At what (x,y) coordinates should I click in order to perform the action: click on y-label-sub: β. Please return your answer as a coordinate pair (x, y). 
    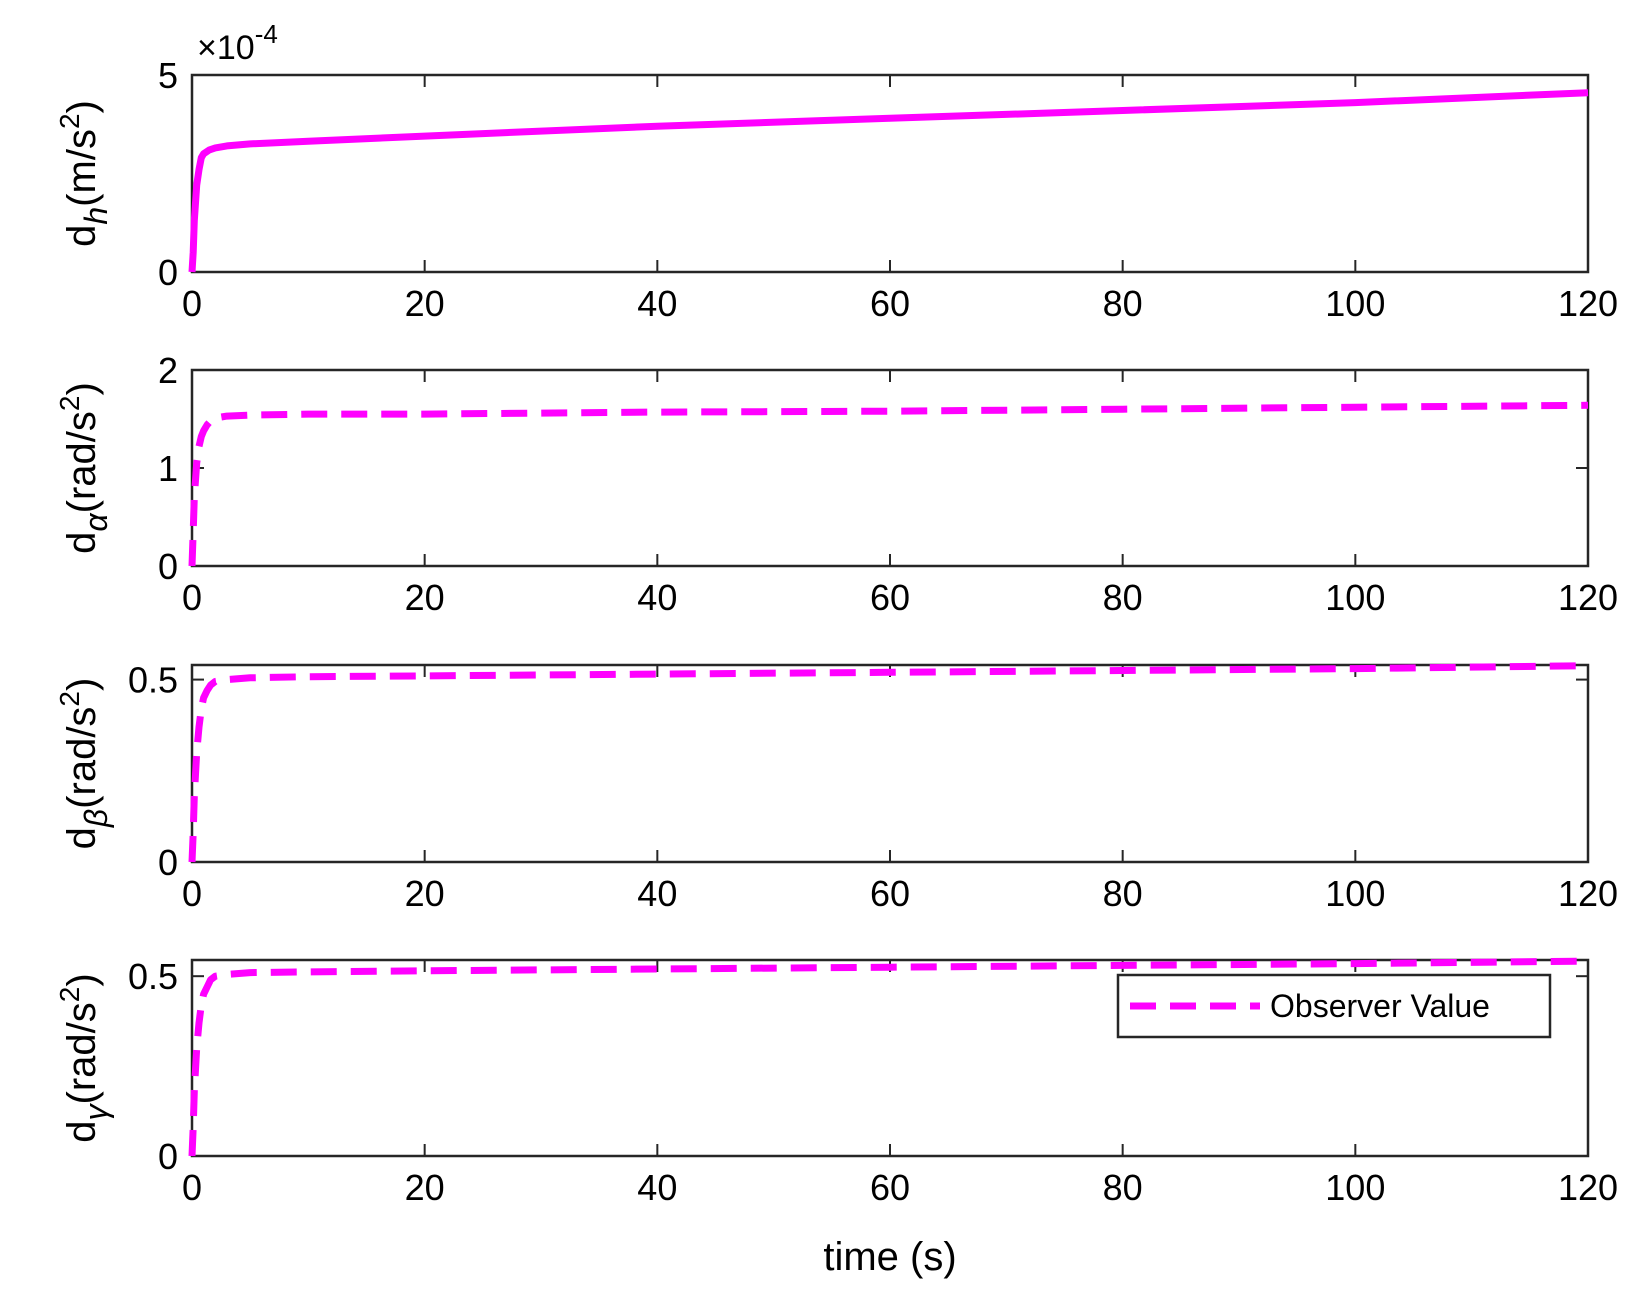
    Looking at the image, I should click on (96, 818).